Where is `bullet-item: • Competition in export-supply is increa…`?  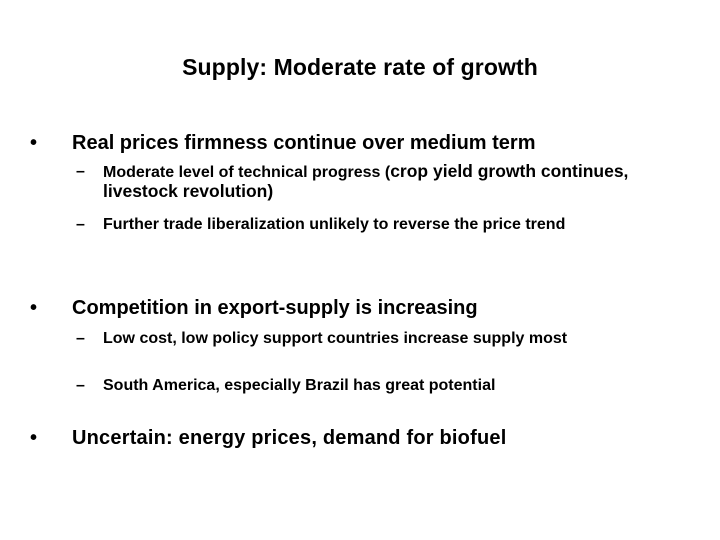 bullet-item: • Competition in export-supply is increa… is located at coordinates (365, 308).